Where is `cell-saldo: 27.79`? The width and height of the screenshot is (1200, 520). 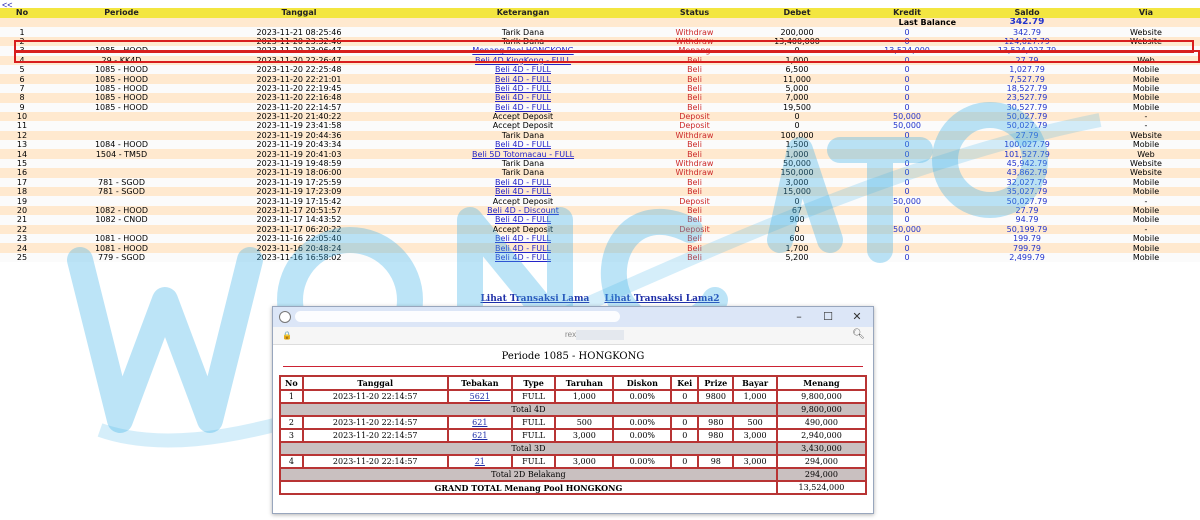 cell-saldo: 27.79 is located at coordinates (1027, 135).